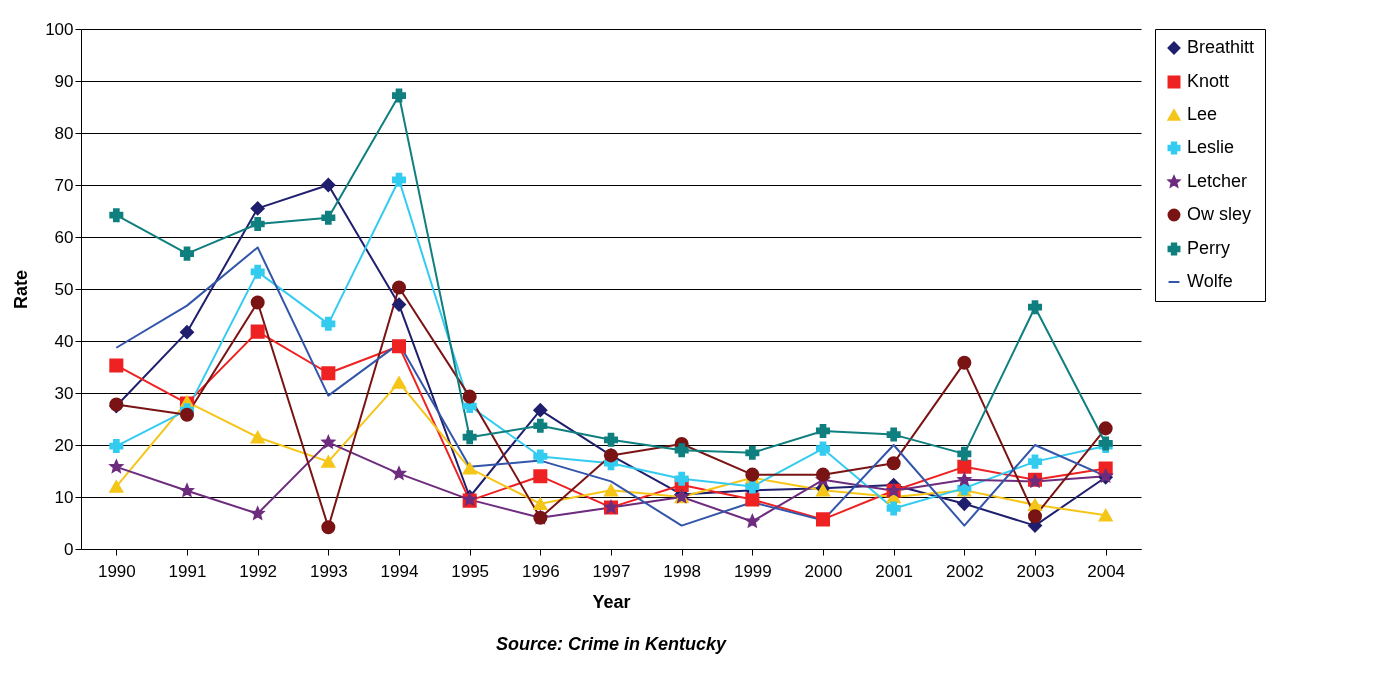 The height and width of the screenshot is (684, 1400). Describe the element at coordinates (64, 497) in the screenshot. I see `y-tick-label: 10` at that location.